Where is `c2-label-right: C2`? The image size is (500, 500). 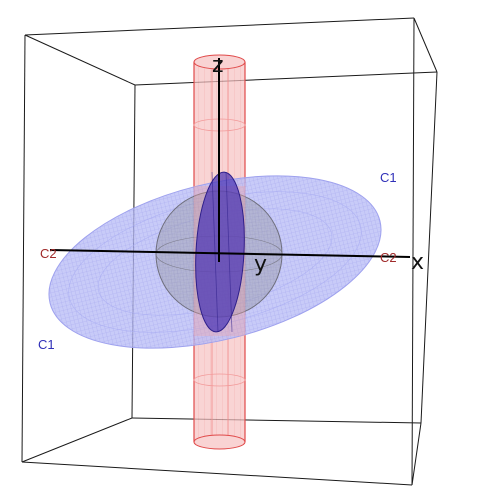 c2-label-right: C2 is located at coordinates (388, 257).